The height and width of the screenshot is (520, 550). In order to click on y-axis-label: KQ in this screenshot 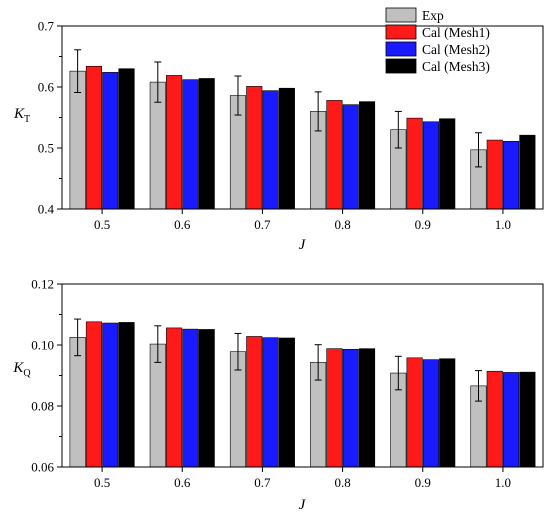, I will do `click(21, 369)`.